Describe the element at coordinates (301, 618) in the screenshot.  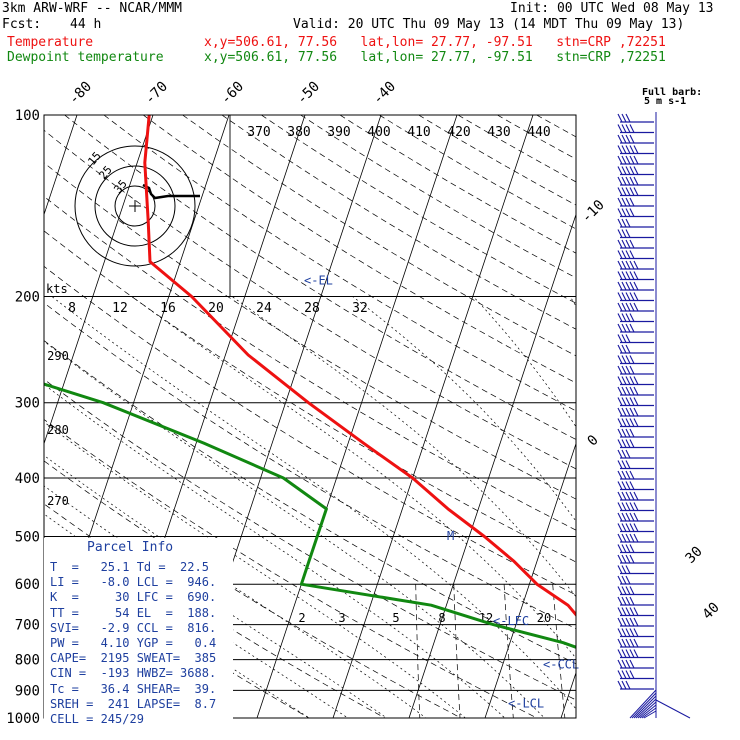
I see `mixing-ratio-tick-label: 2` at that location.